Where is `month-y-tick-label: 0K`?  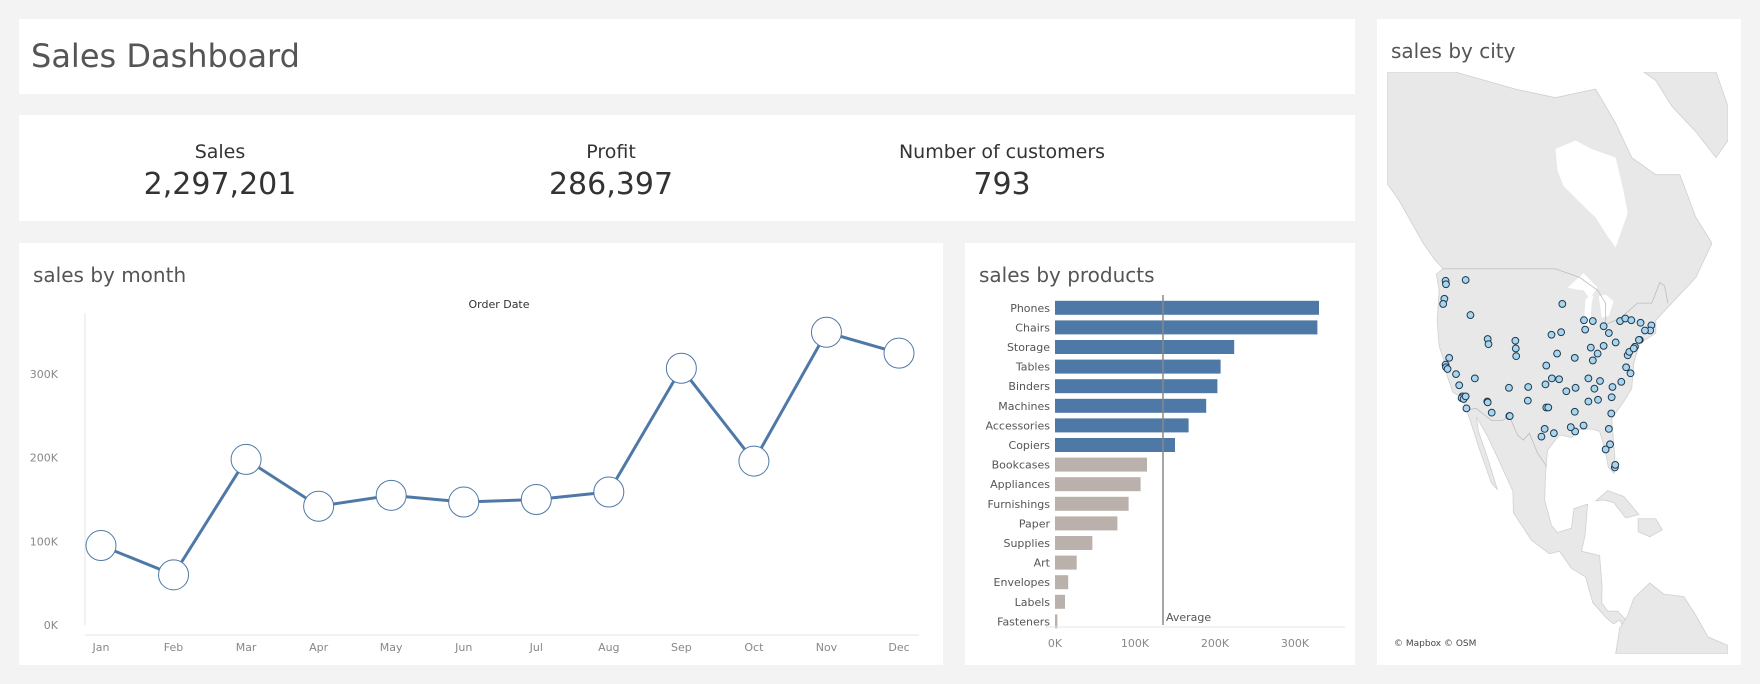
month-y-tick-label: 0K is located at coordinates (51, 625).